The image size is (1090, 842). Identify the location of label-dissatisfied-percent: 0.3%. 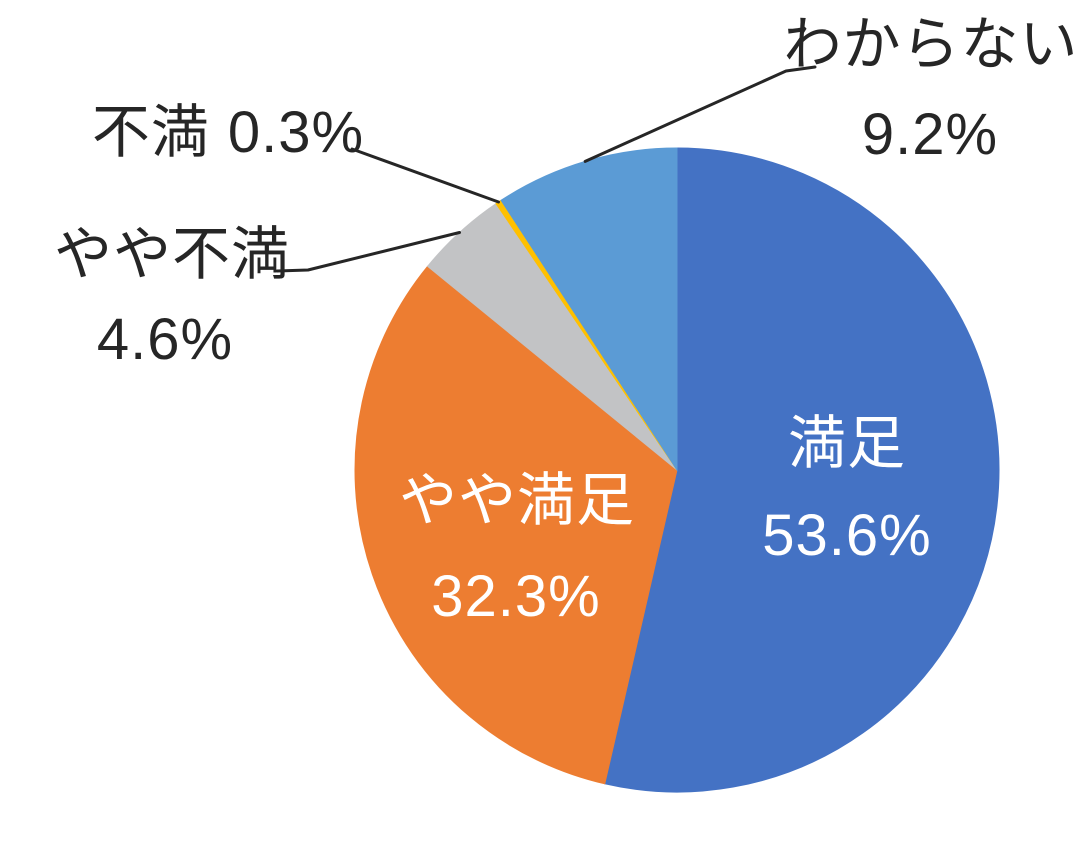
(296, 132).